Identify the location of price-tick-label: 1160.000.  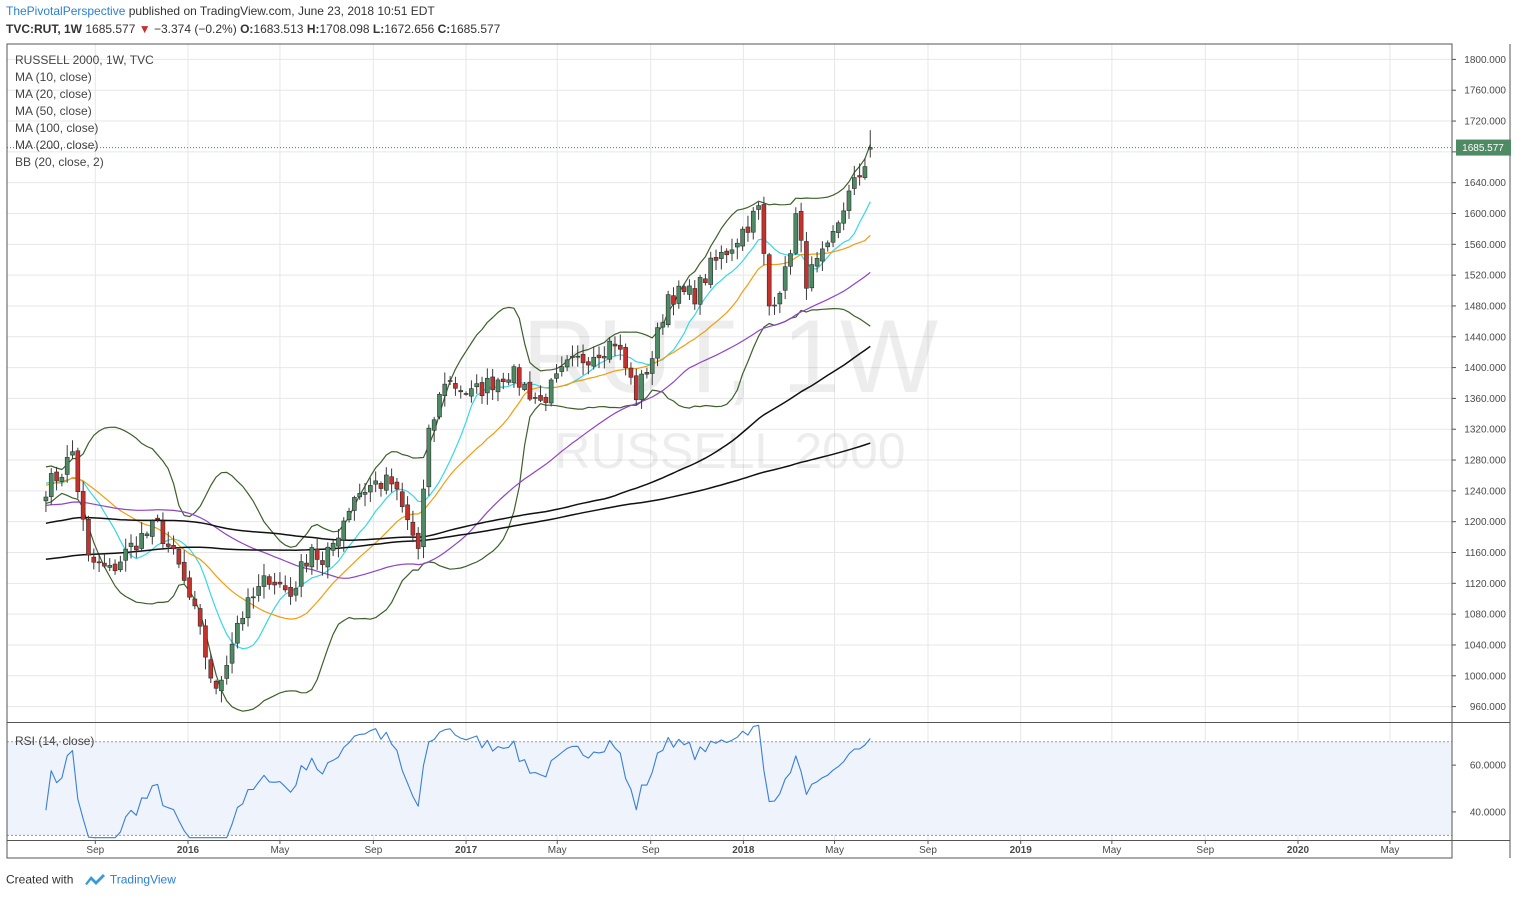
(1485, 553).